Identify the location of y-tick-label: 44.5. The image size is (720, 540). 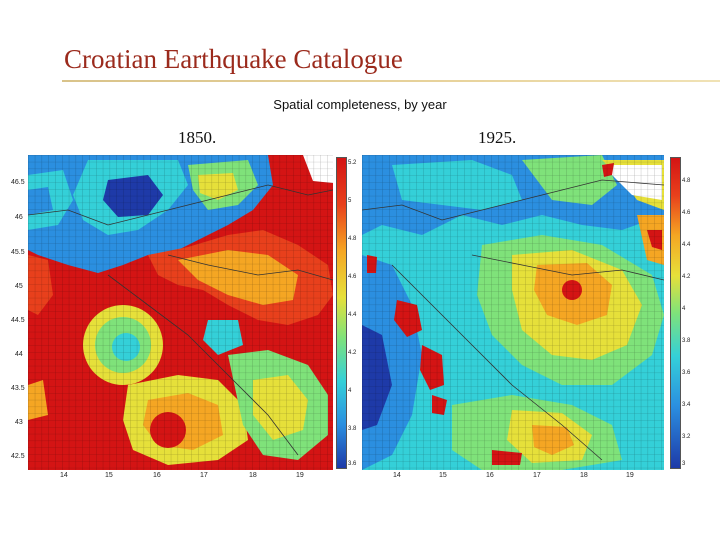
(18, 320).